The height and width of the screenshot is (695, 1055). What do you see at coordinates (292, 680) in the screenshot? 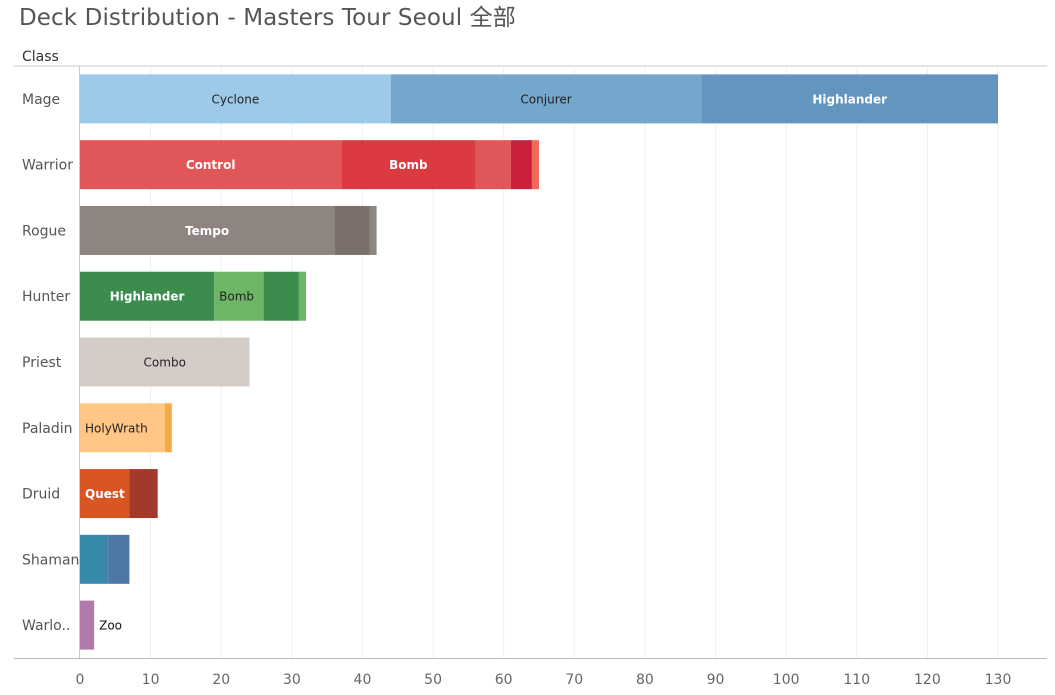
I see `x-tick-label: 30` at bounding box center [292, 680].